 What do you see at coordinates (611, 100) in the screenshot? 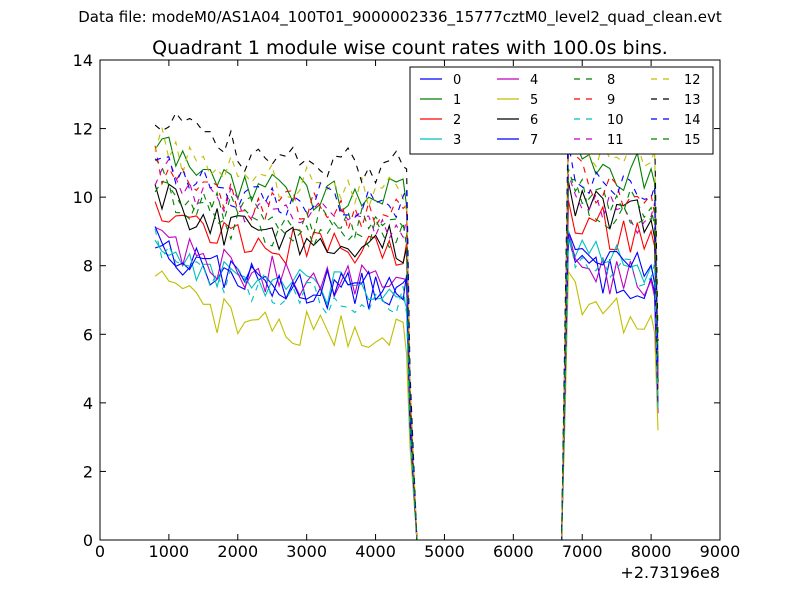
I see `legend-label-9: 9` at bounding box center [611, 100].